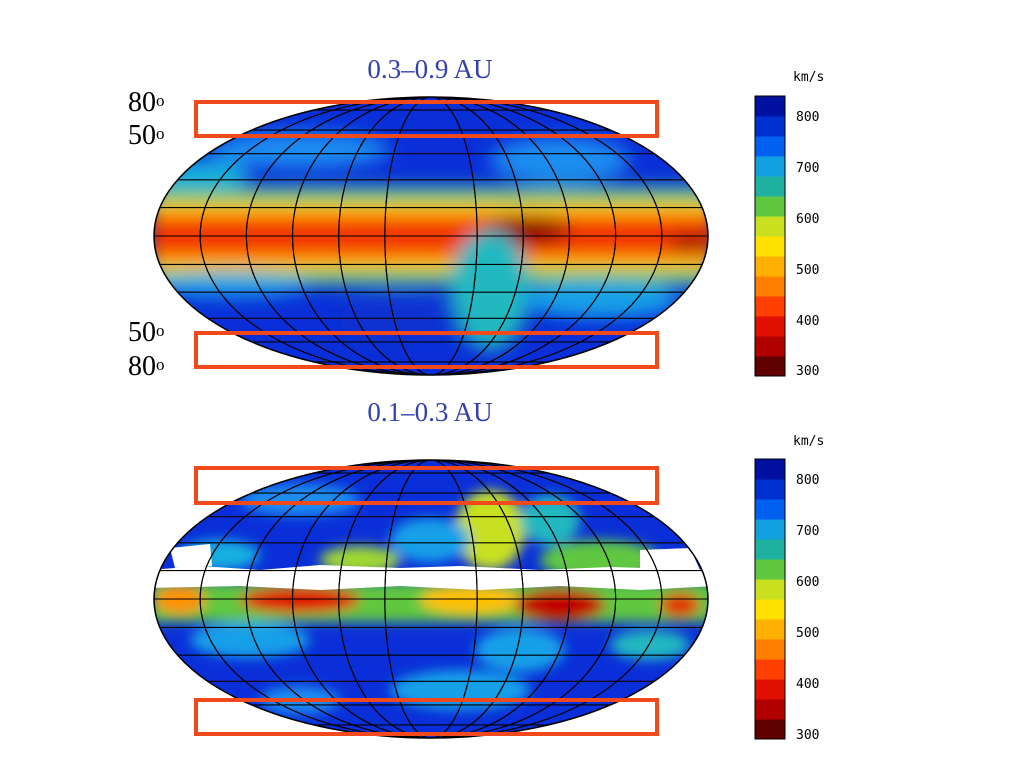 This screenshot has height=768, width=1024. Describe the element at coordinates (808, 321) in the screenshot. I see `colorbar-1-tick: 400` at that location.